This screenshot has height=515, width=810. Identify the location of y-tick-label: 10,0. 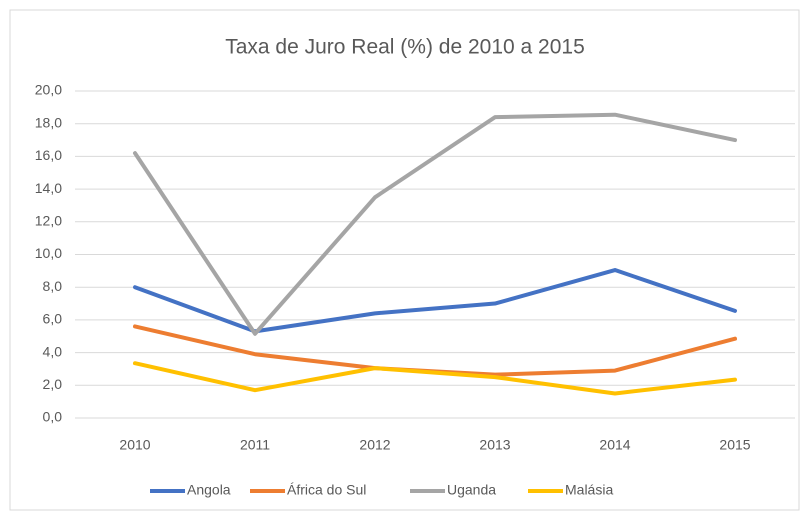
(48, 253).